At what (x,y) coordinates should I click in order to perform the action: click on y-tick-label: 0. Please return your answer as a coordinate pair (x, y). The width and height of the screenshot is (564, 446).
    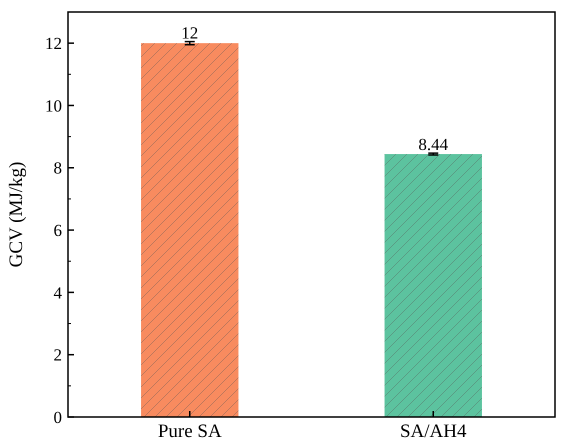
    Looking at the image, I should click on (58, 417).